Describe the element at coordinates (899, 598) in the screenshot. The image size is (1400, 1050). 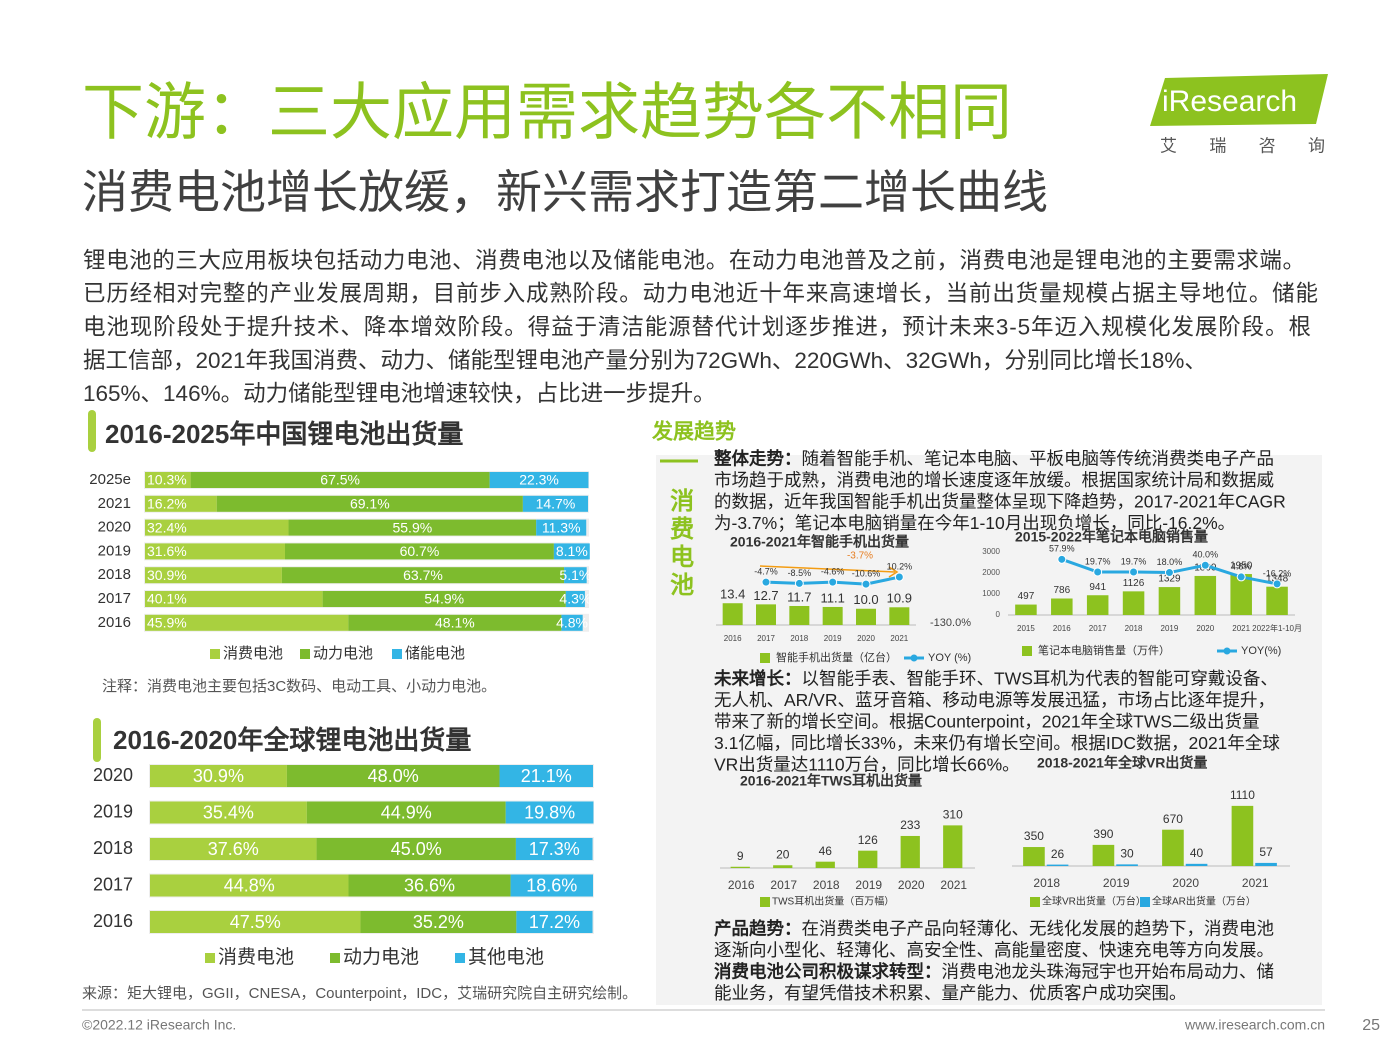
I see `bar-label: 10.9` at that location.